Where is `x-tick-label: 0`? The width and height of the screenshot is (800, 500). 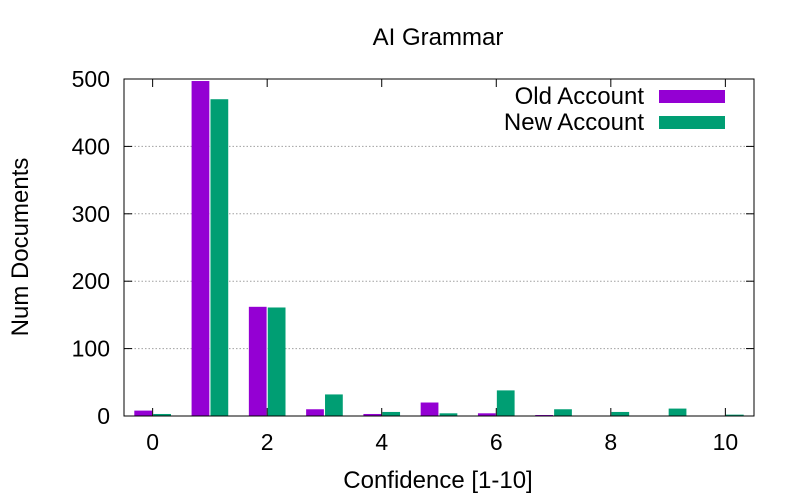
x-tick-label: 0 is located at coordinates (152, 442).